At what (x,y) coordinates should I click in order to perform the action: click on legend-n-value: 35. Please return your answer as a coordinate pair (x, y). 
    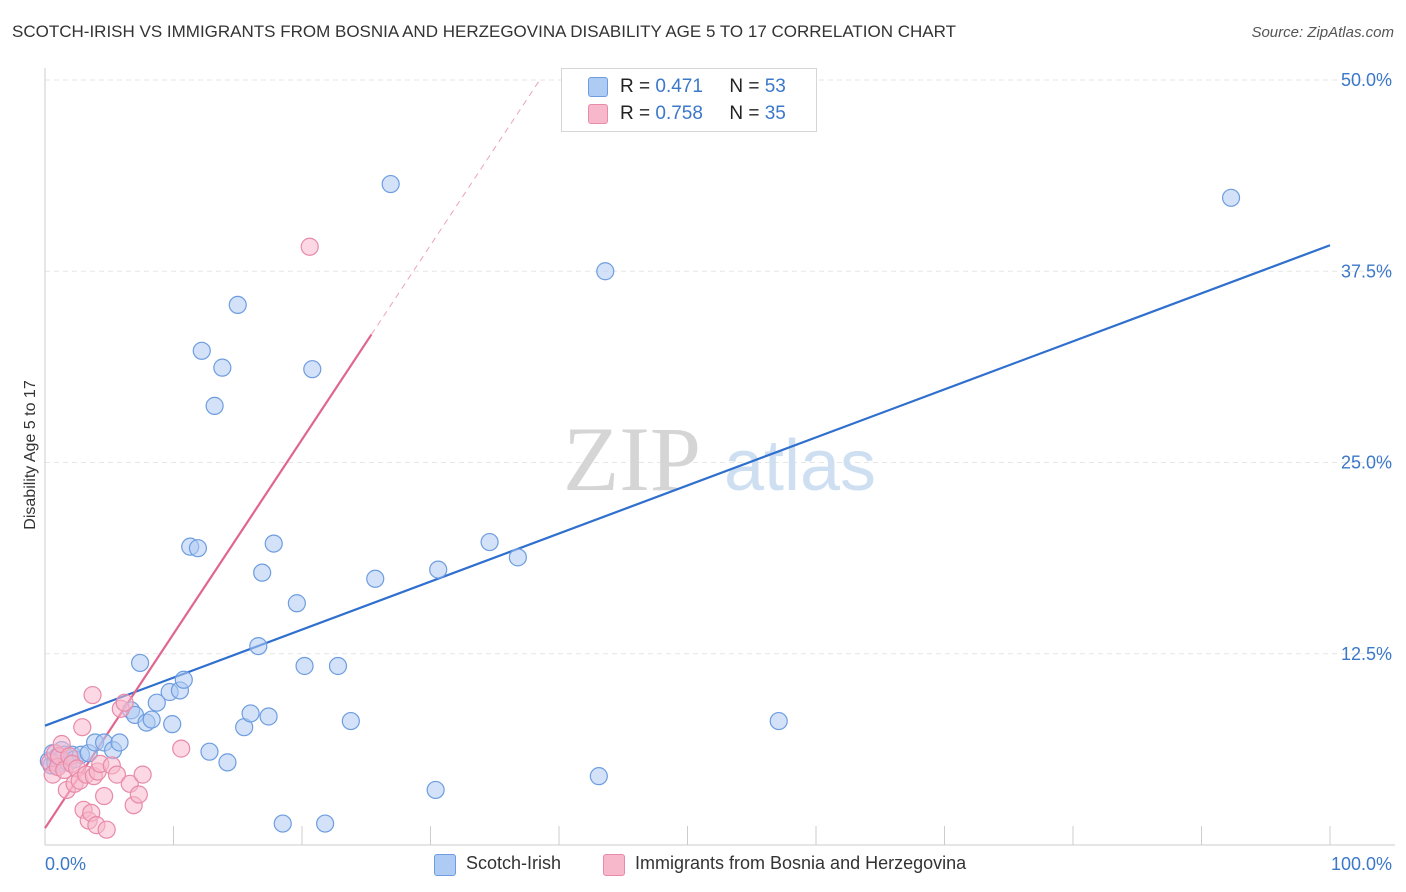
    Looking at the image, I should click on (775, 113).